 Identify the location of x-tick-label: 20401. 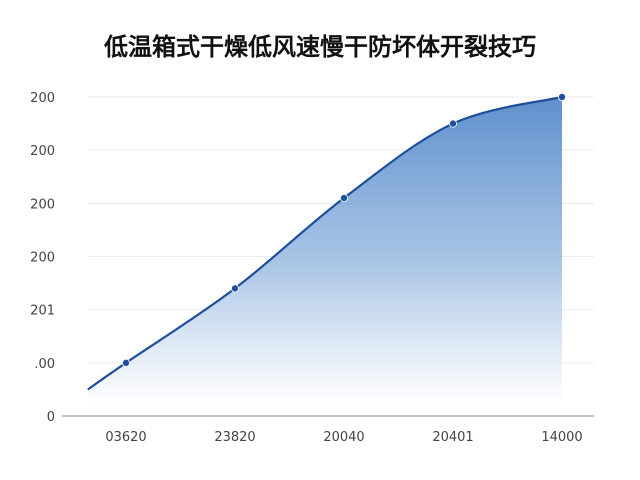
(452, 437).